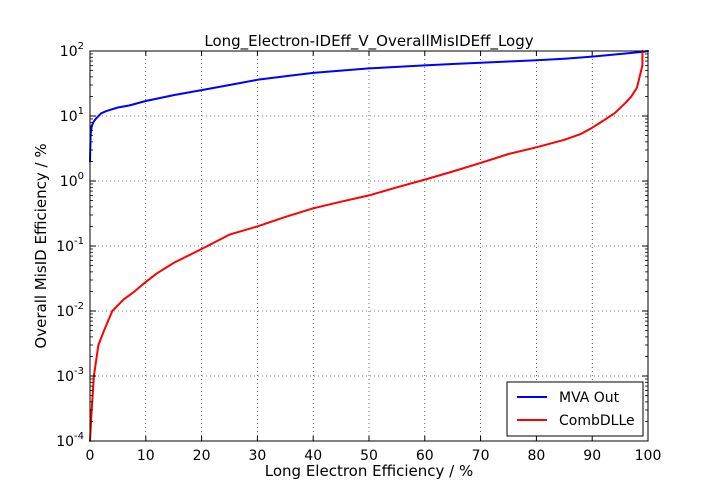 The width and height of the screenshot is (720, 504). I want to click on y-tick-label: 10⁻¹, so click(70, 245).